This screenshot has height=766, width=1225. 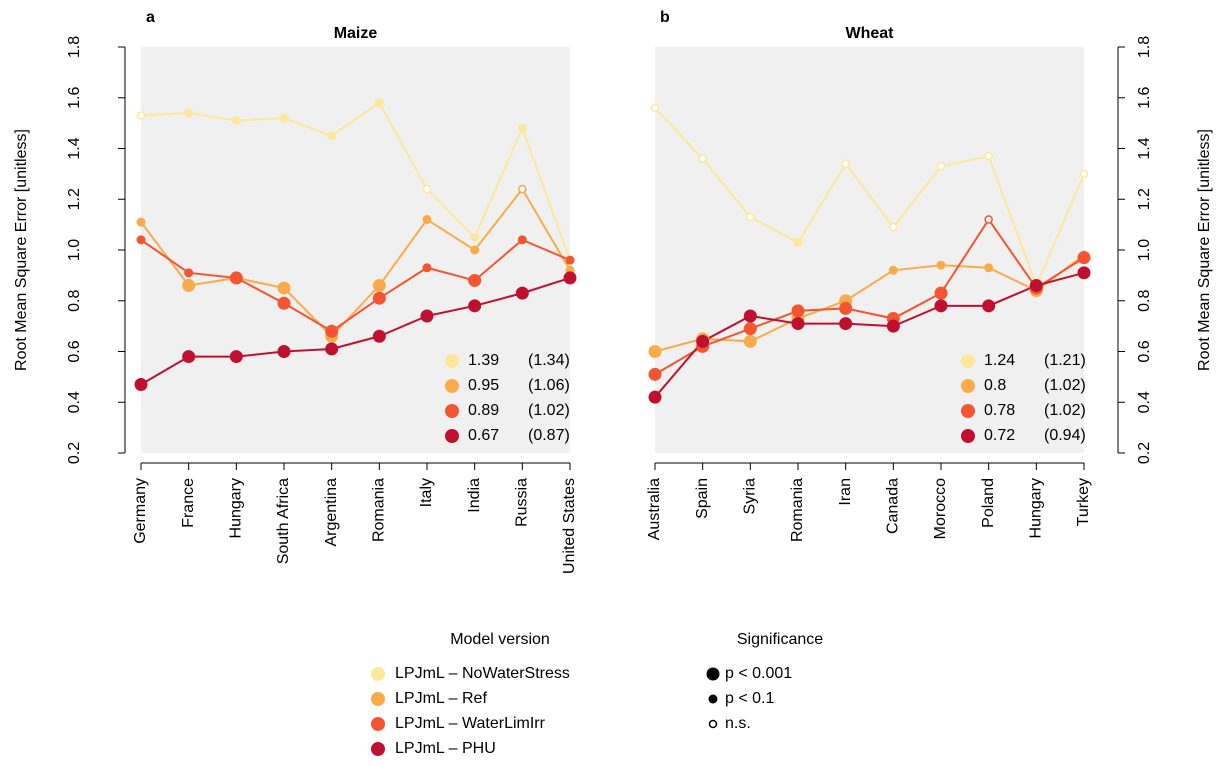 What do you see at coordinates (140, 511) in the screenshot?
I see `x-tick-label: Germany` at bounding box center [140, 511].